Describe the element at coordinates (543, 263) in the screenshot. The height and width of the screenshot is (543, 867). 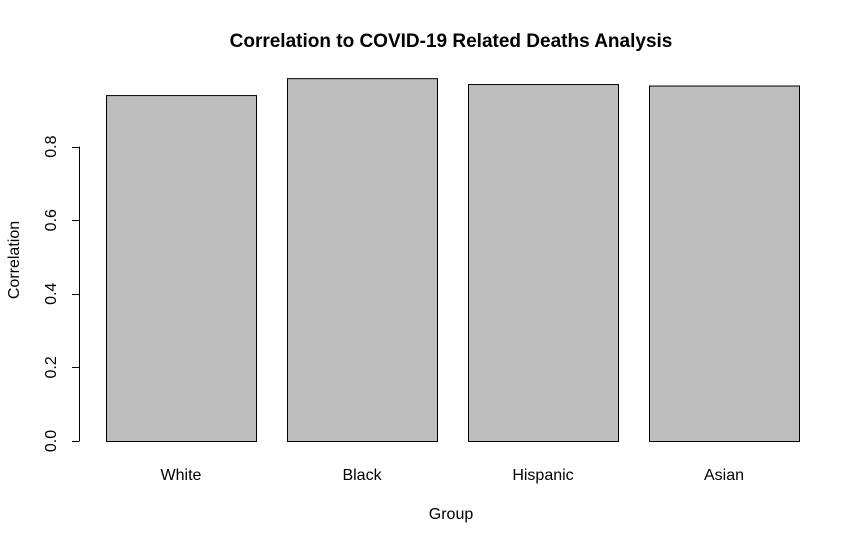
I see `bar-hispanic` at that location.